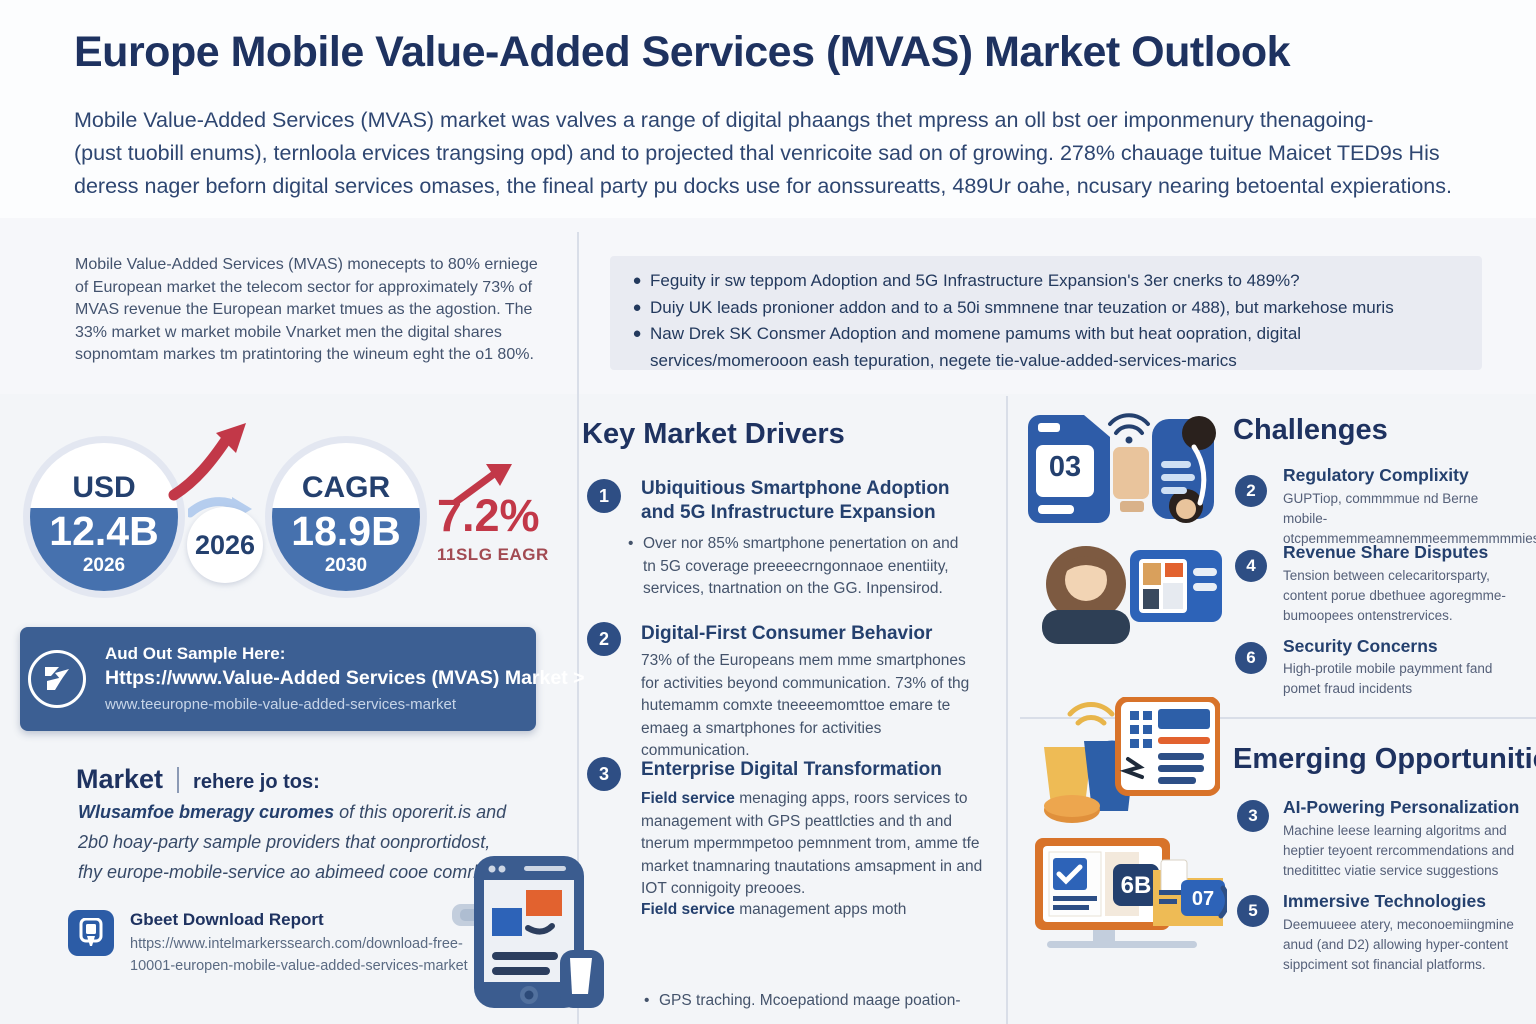  Describe the element at coordinates (104, 531) in the screenshot. I see `stat-value: 12.4B` at that location.